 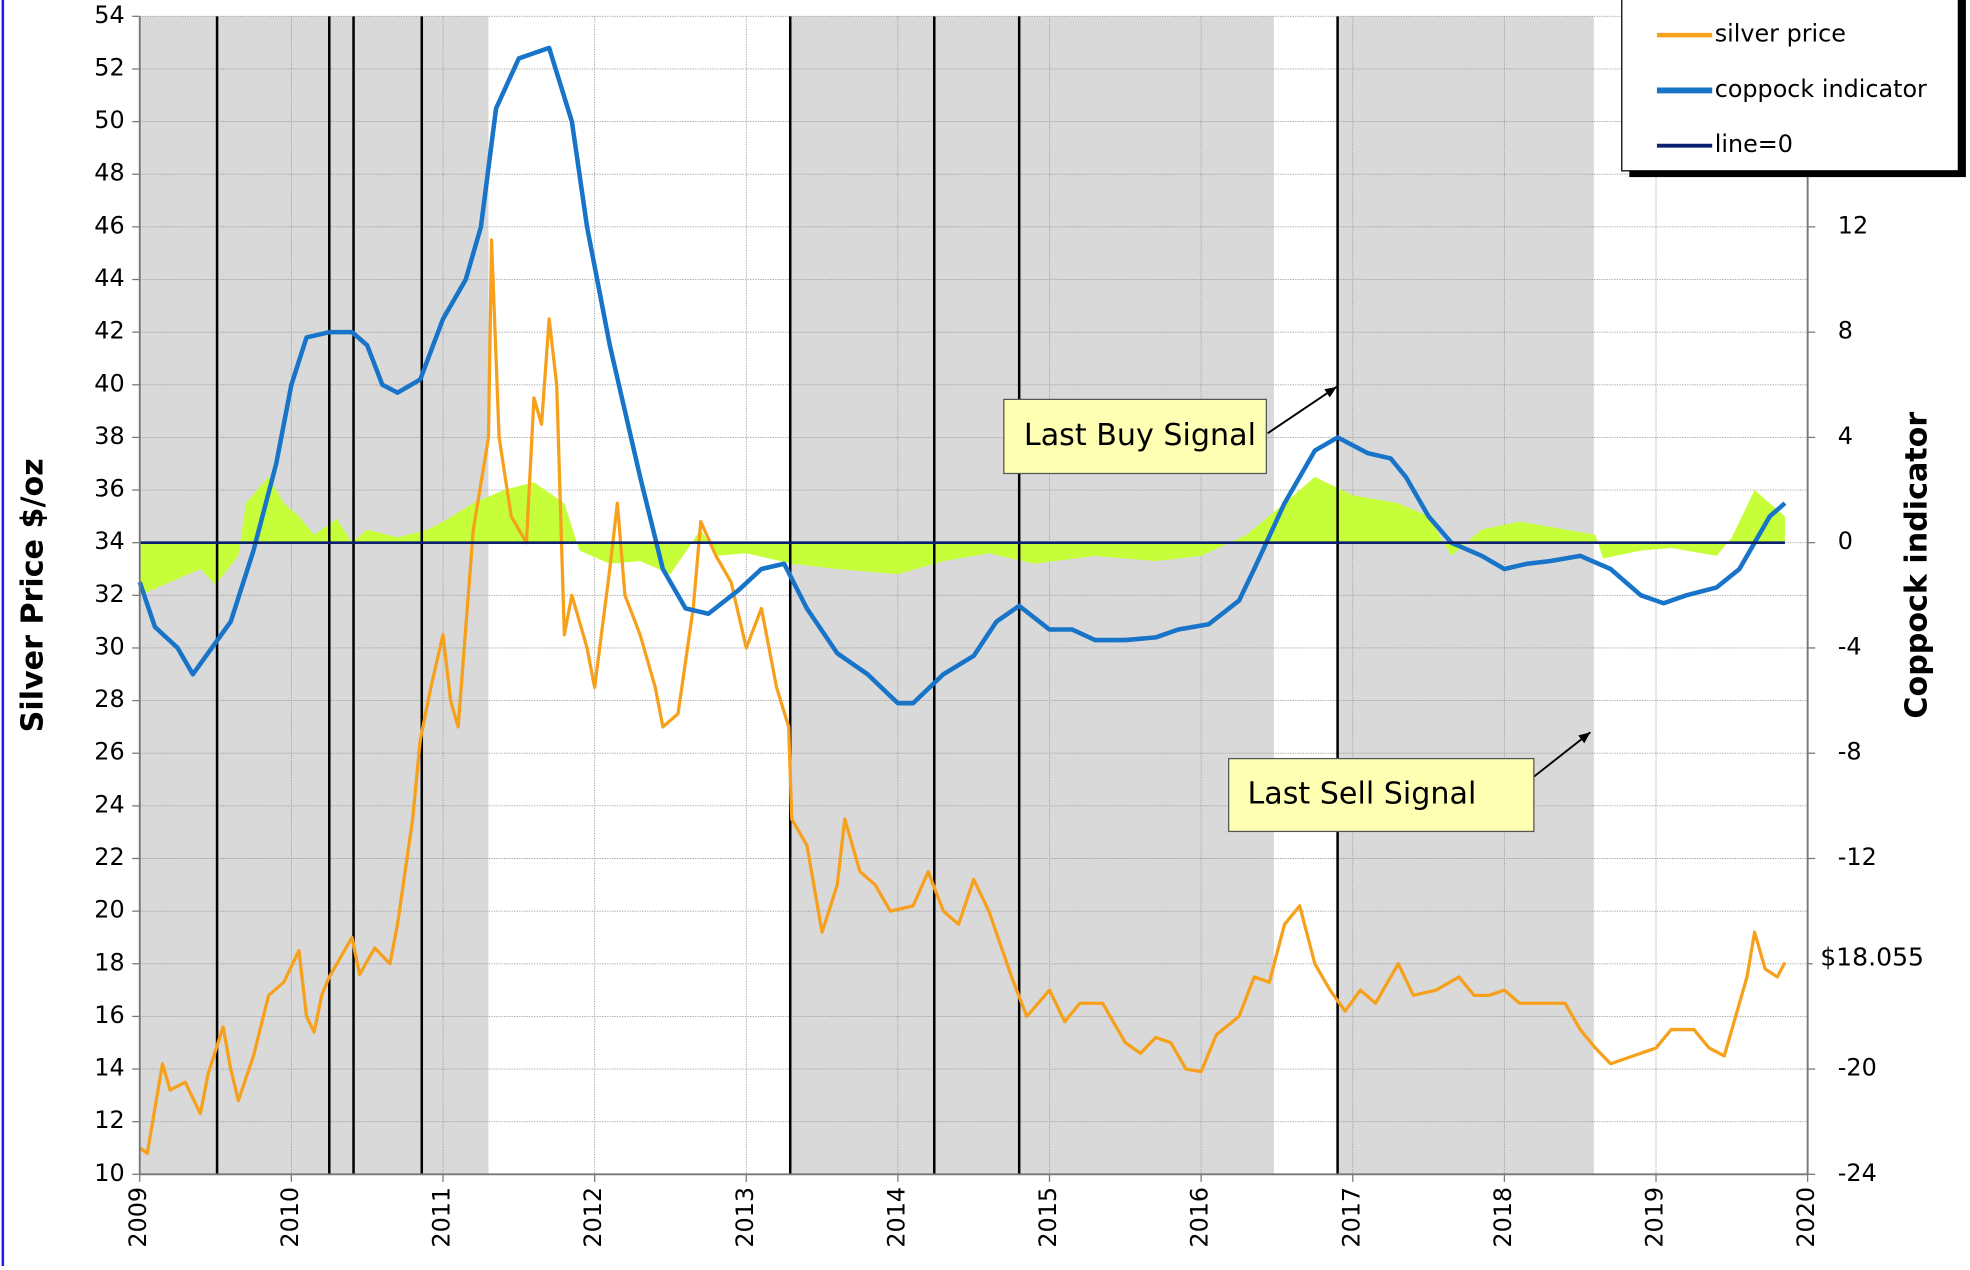 I want to click on y2-tick-label: -4, so click(x=1850, y=646).